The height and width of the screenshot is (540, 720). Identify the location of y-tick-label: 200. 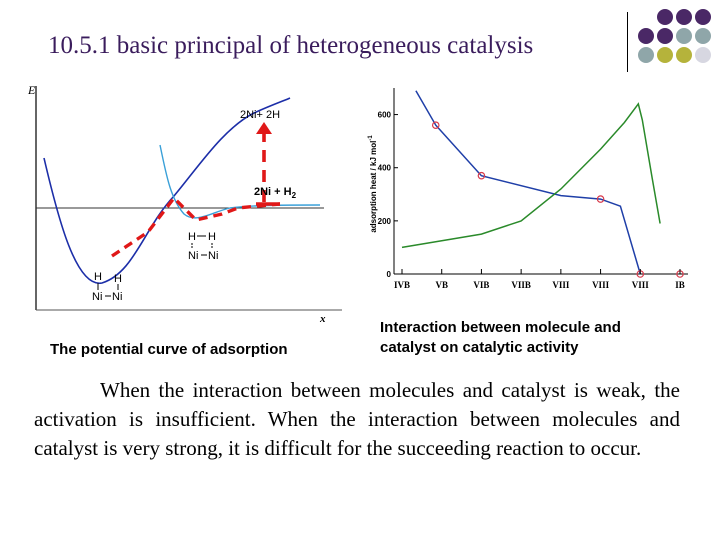
(385, 221).